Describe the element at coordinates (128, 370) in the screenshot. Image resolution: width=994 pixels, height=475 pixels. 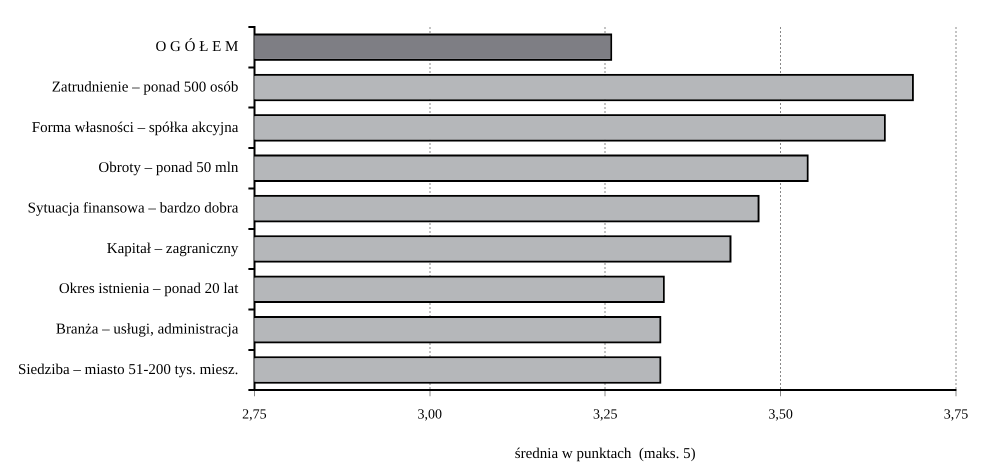
I see `y-tick-label: Siedziba – miasto 51-200 tys. miesz.` at that location.